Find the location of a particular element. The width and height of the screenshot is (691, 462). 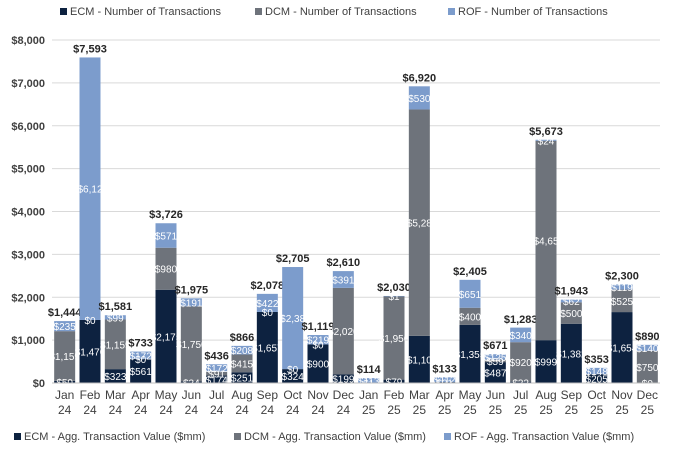

y-tick-label: $5,000 is located at coordinates (28, 170).